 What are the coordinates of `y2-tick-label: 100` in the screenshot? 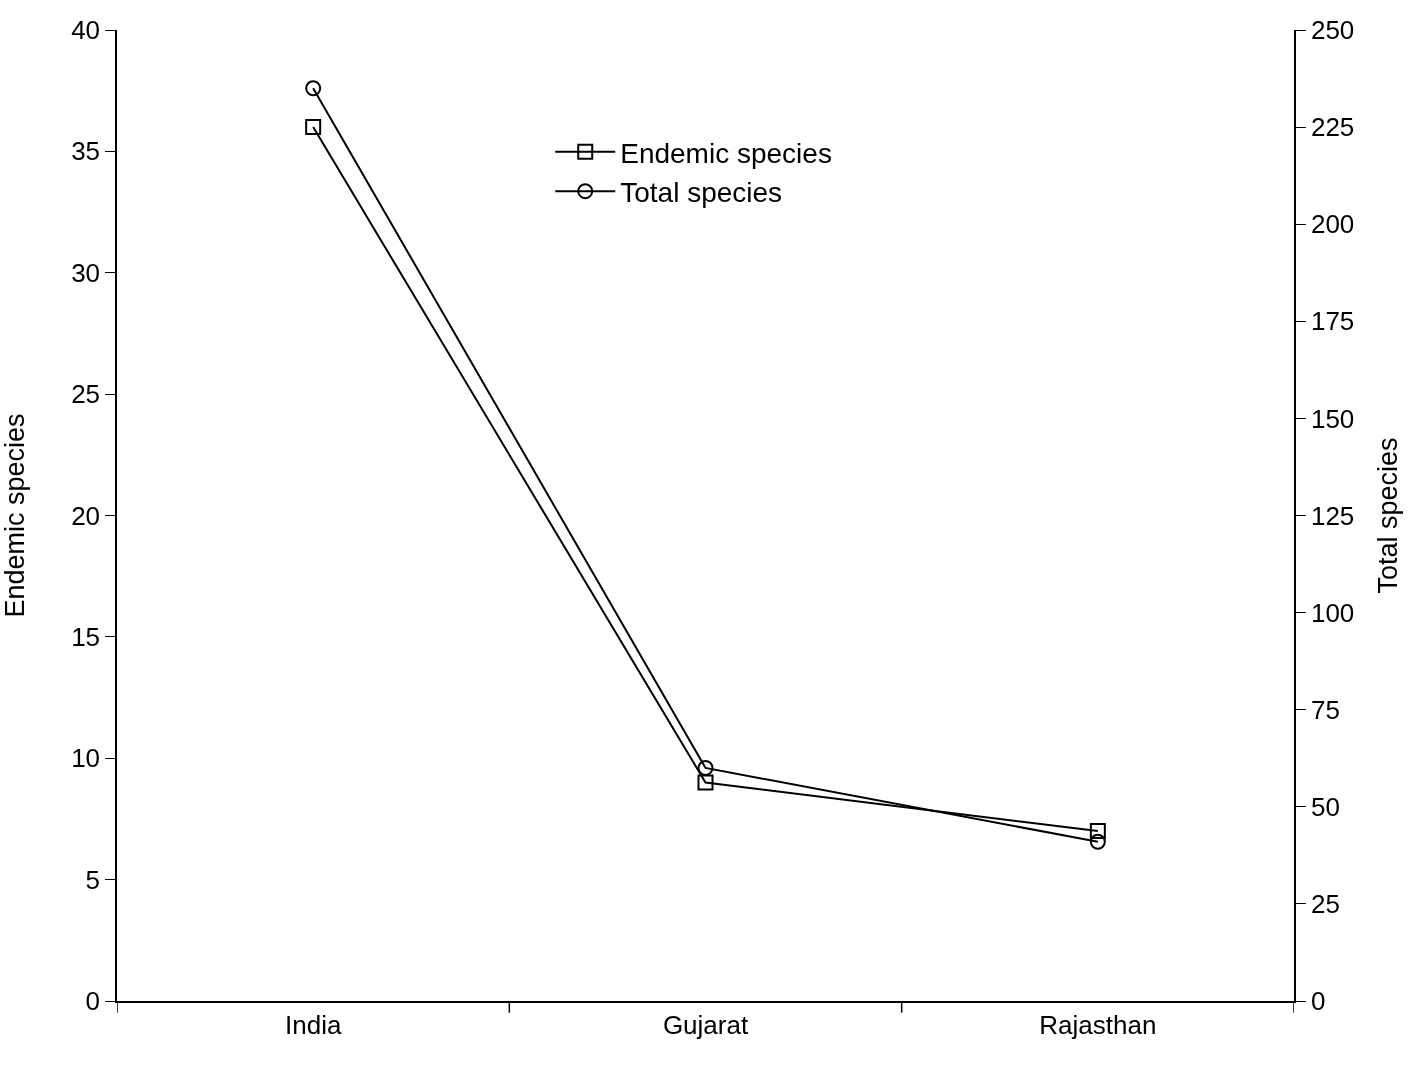 It's located at (1332, 612).